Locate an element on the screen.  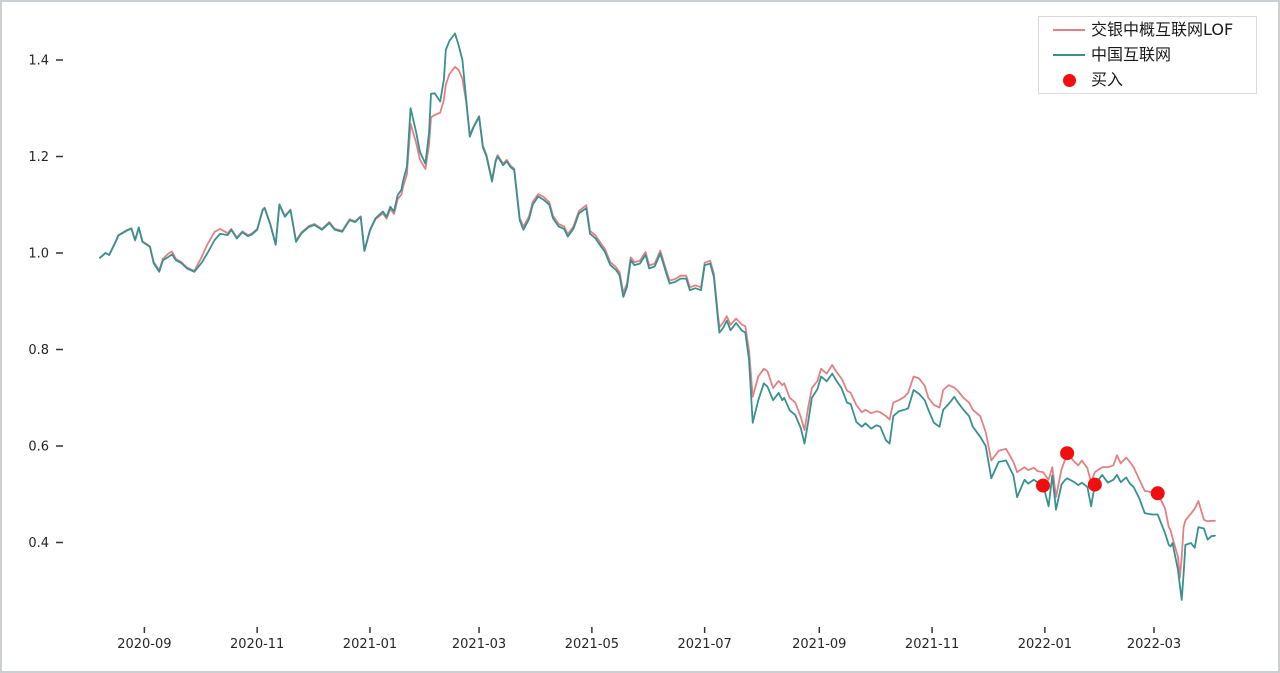
x-tick-label: 2021-07 is located at coordinates (704, 644).